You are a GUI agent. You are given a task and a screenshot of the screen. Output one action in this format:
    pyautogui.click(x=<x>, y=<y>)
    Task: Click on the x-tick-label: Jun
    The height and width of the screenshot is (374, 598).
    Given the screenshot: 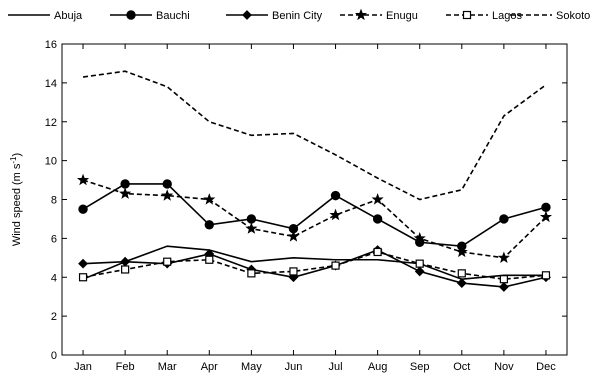 What is the action you would take?
    pyautogui.click(x=294, y=367)
    